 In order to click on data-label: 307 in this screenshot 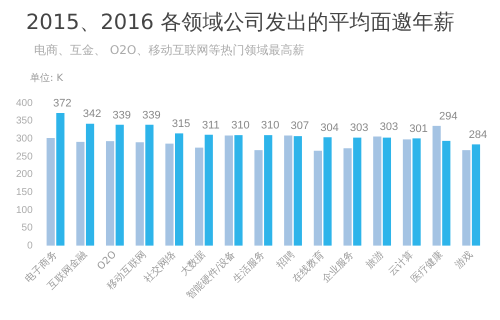, I will do `click(300, 126)`.